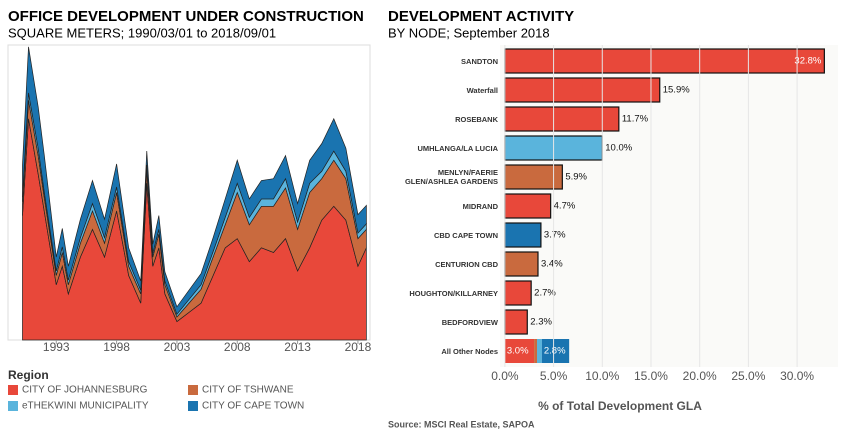 The width and height of the screenshot is (850, 435). Describe the element at coordinates (618, 148) in the screenshot. I see `value-label: 10.0%` at that location.